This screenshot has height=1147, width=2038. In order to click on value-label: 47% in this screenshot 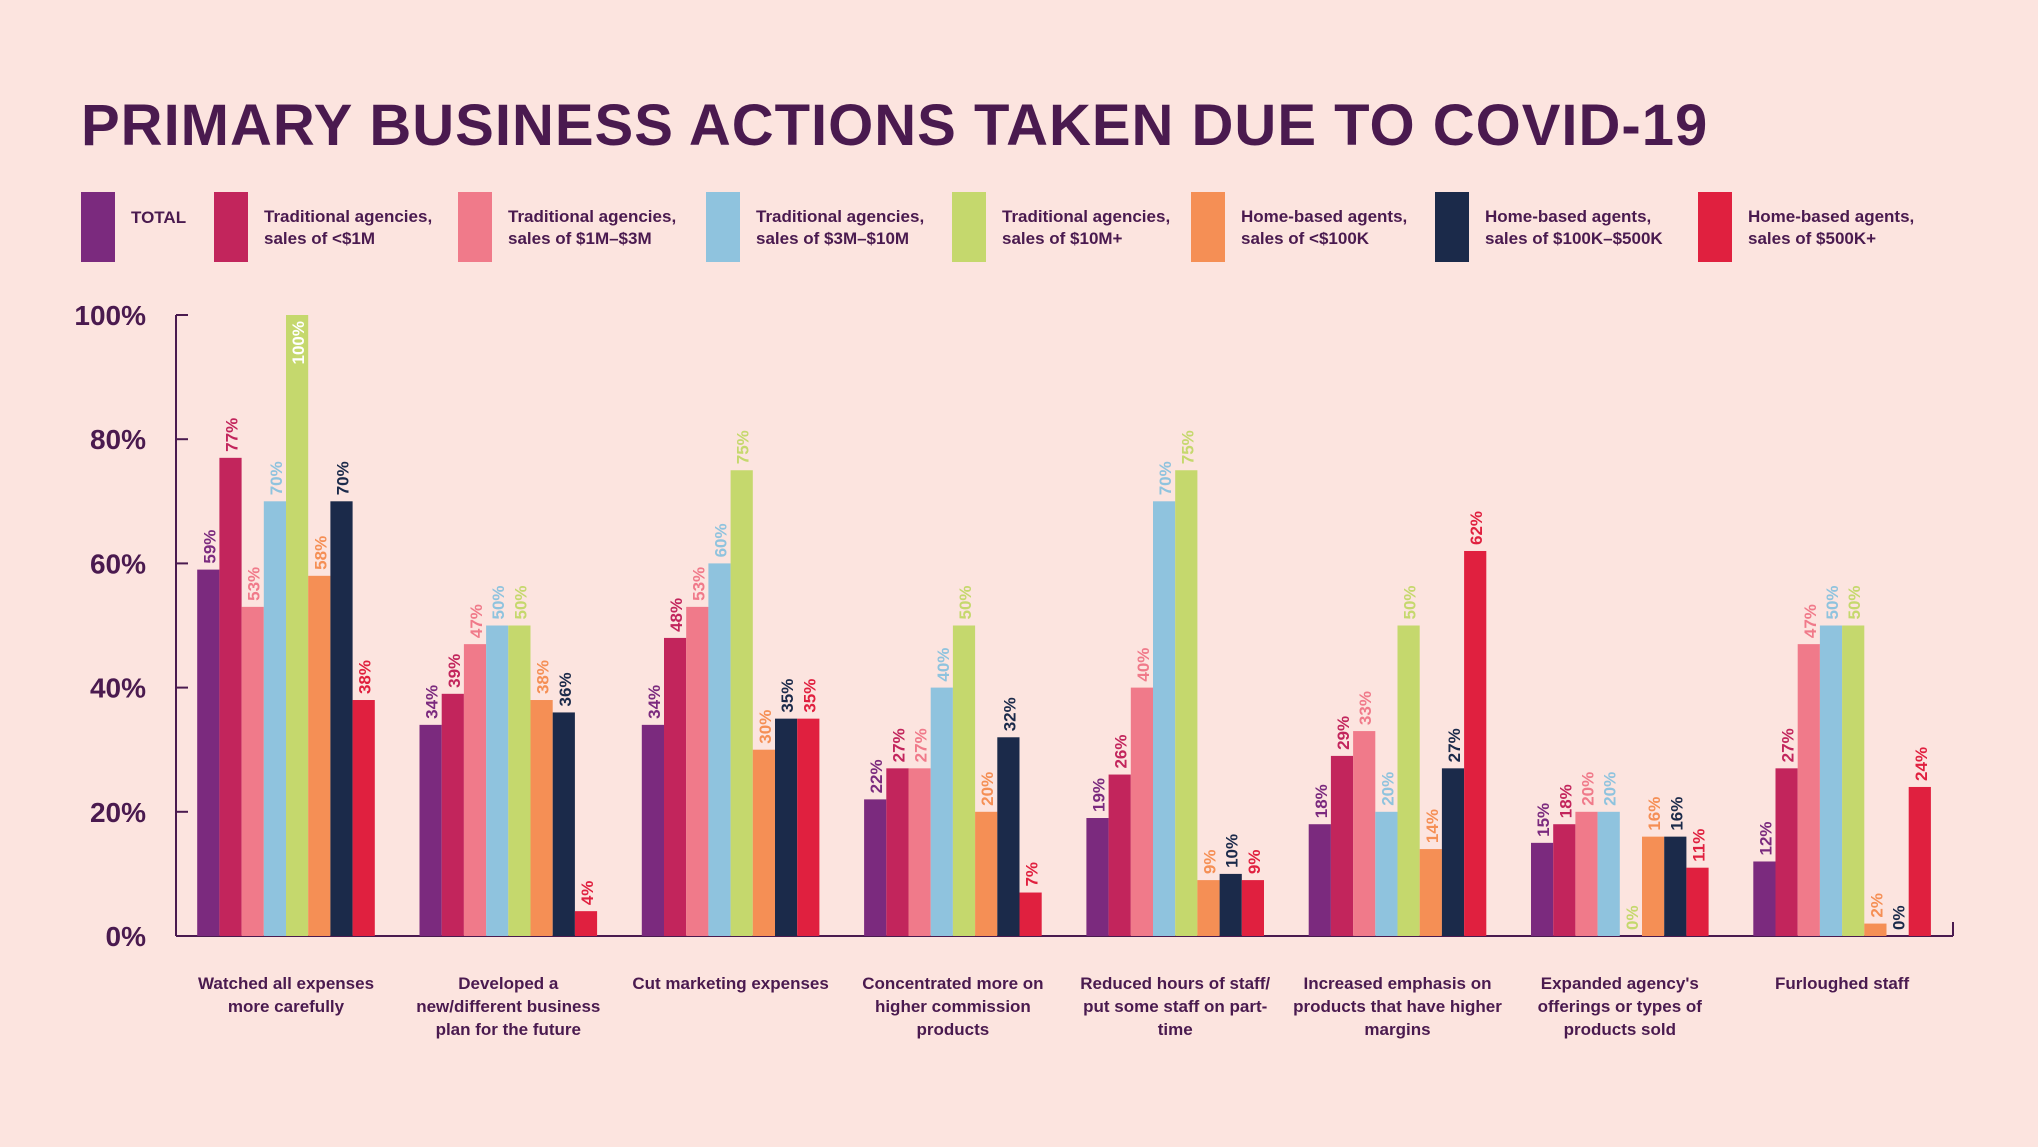, I will do `click(476, 621)`.